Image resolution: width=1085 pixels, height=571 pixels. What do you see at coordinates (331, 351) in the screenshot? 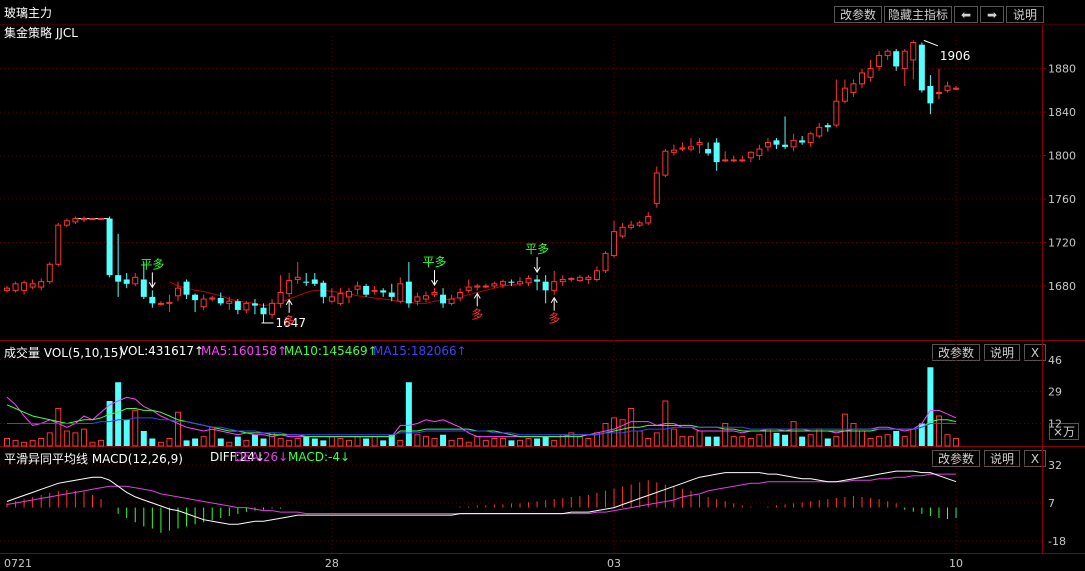
I see `volume-ma10: MA10:145469↑` at bounding box center [331, 351].